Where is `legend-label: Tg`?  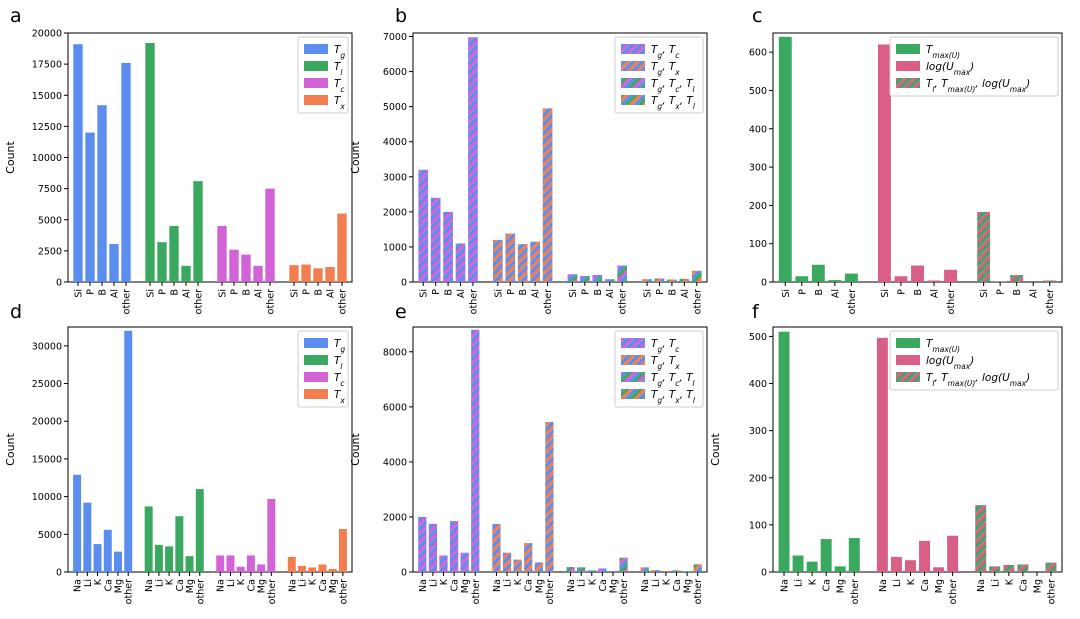
legend-label: Tg is located at coordinates (339, 52).